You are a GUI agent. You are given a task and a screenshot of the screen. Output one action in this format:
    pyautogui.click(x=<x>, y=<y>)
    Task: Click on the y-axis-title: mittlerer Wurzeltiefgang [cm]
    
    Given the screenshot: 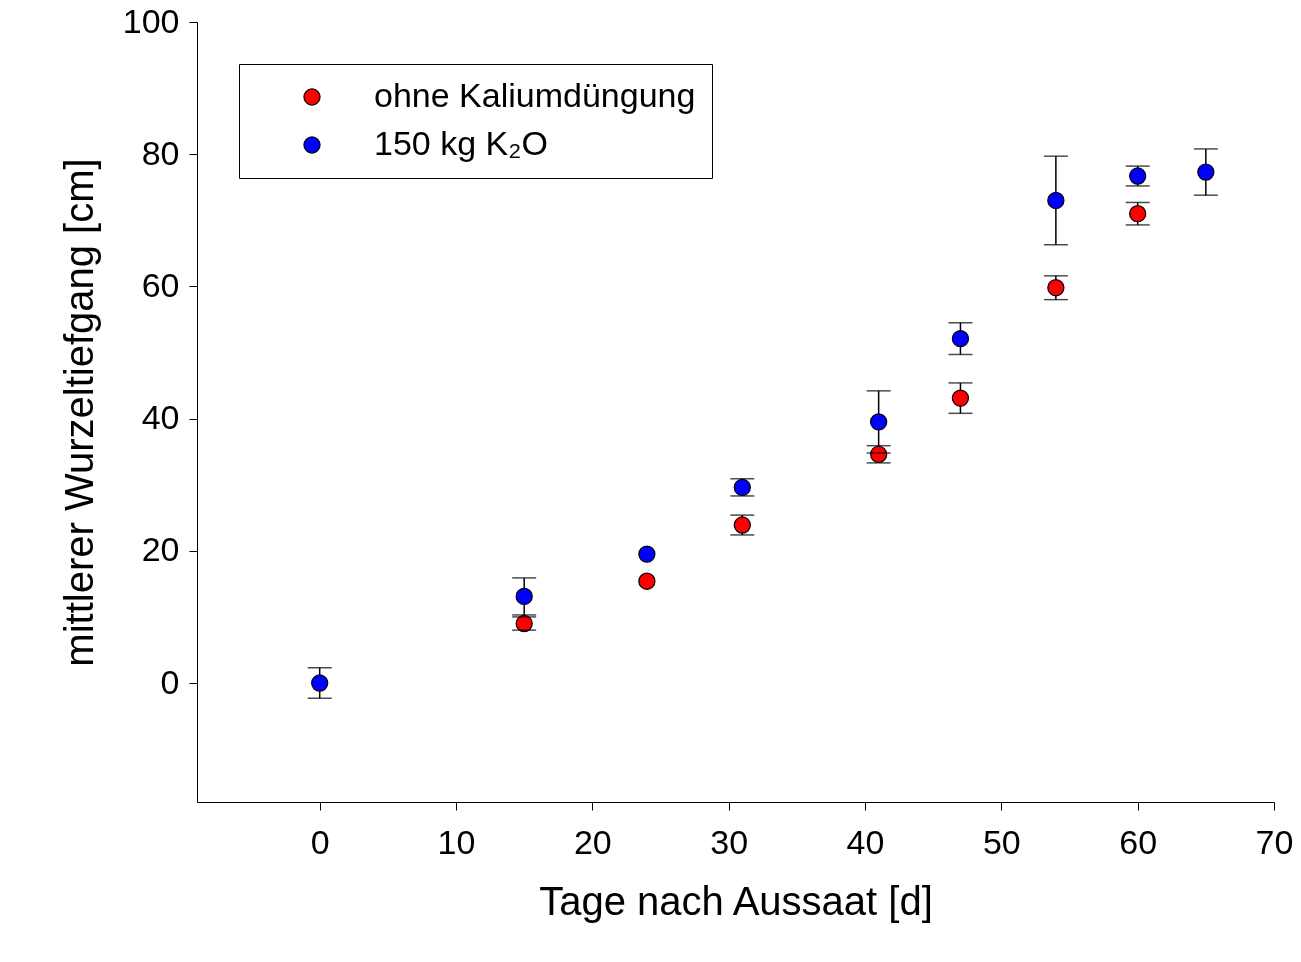 What is the action you would take?
    pyautogui.click(x=78, y=412)
    